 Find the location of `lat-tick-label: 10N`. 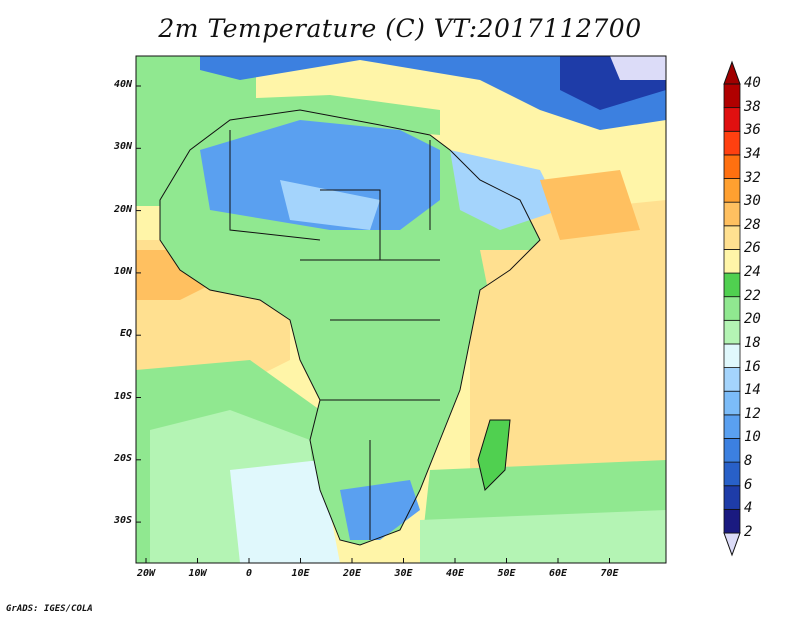

lat-tick-label: 10N is located at coordinates (122, 271).